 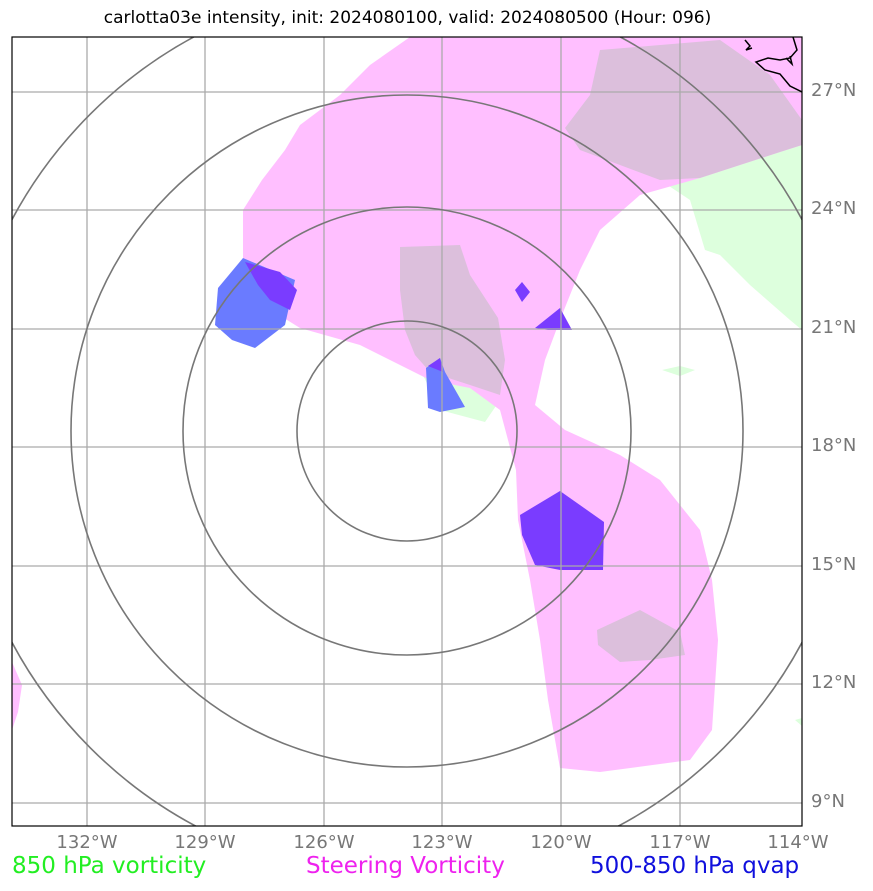 I want to click on lon-tick-114w: 114°W, so click(x=798, y=842).